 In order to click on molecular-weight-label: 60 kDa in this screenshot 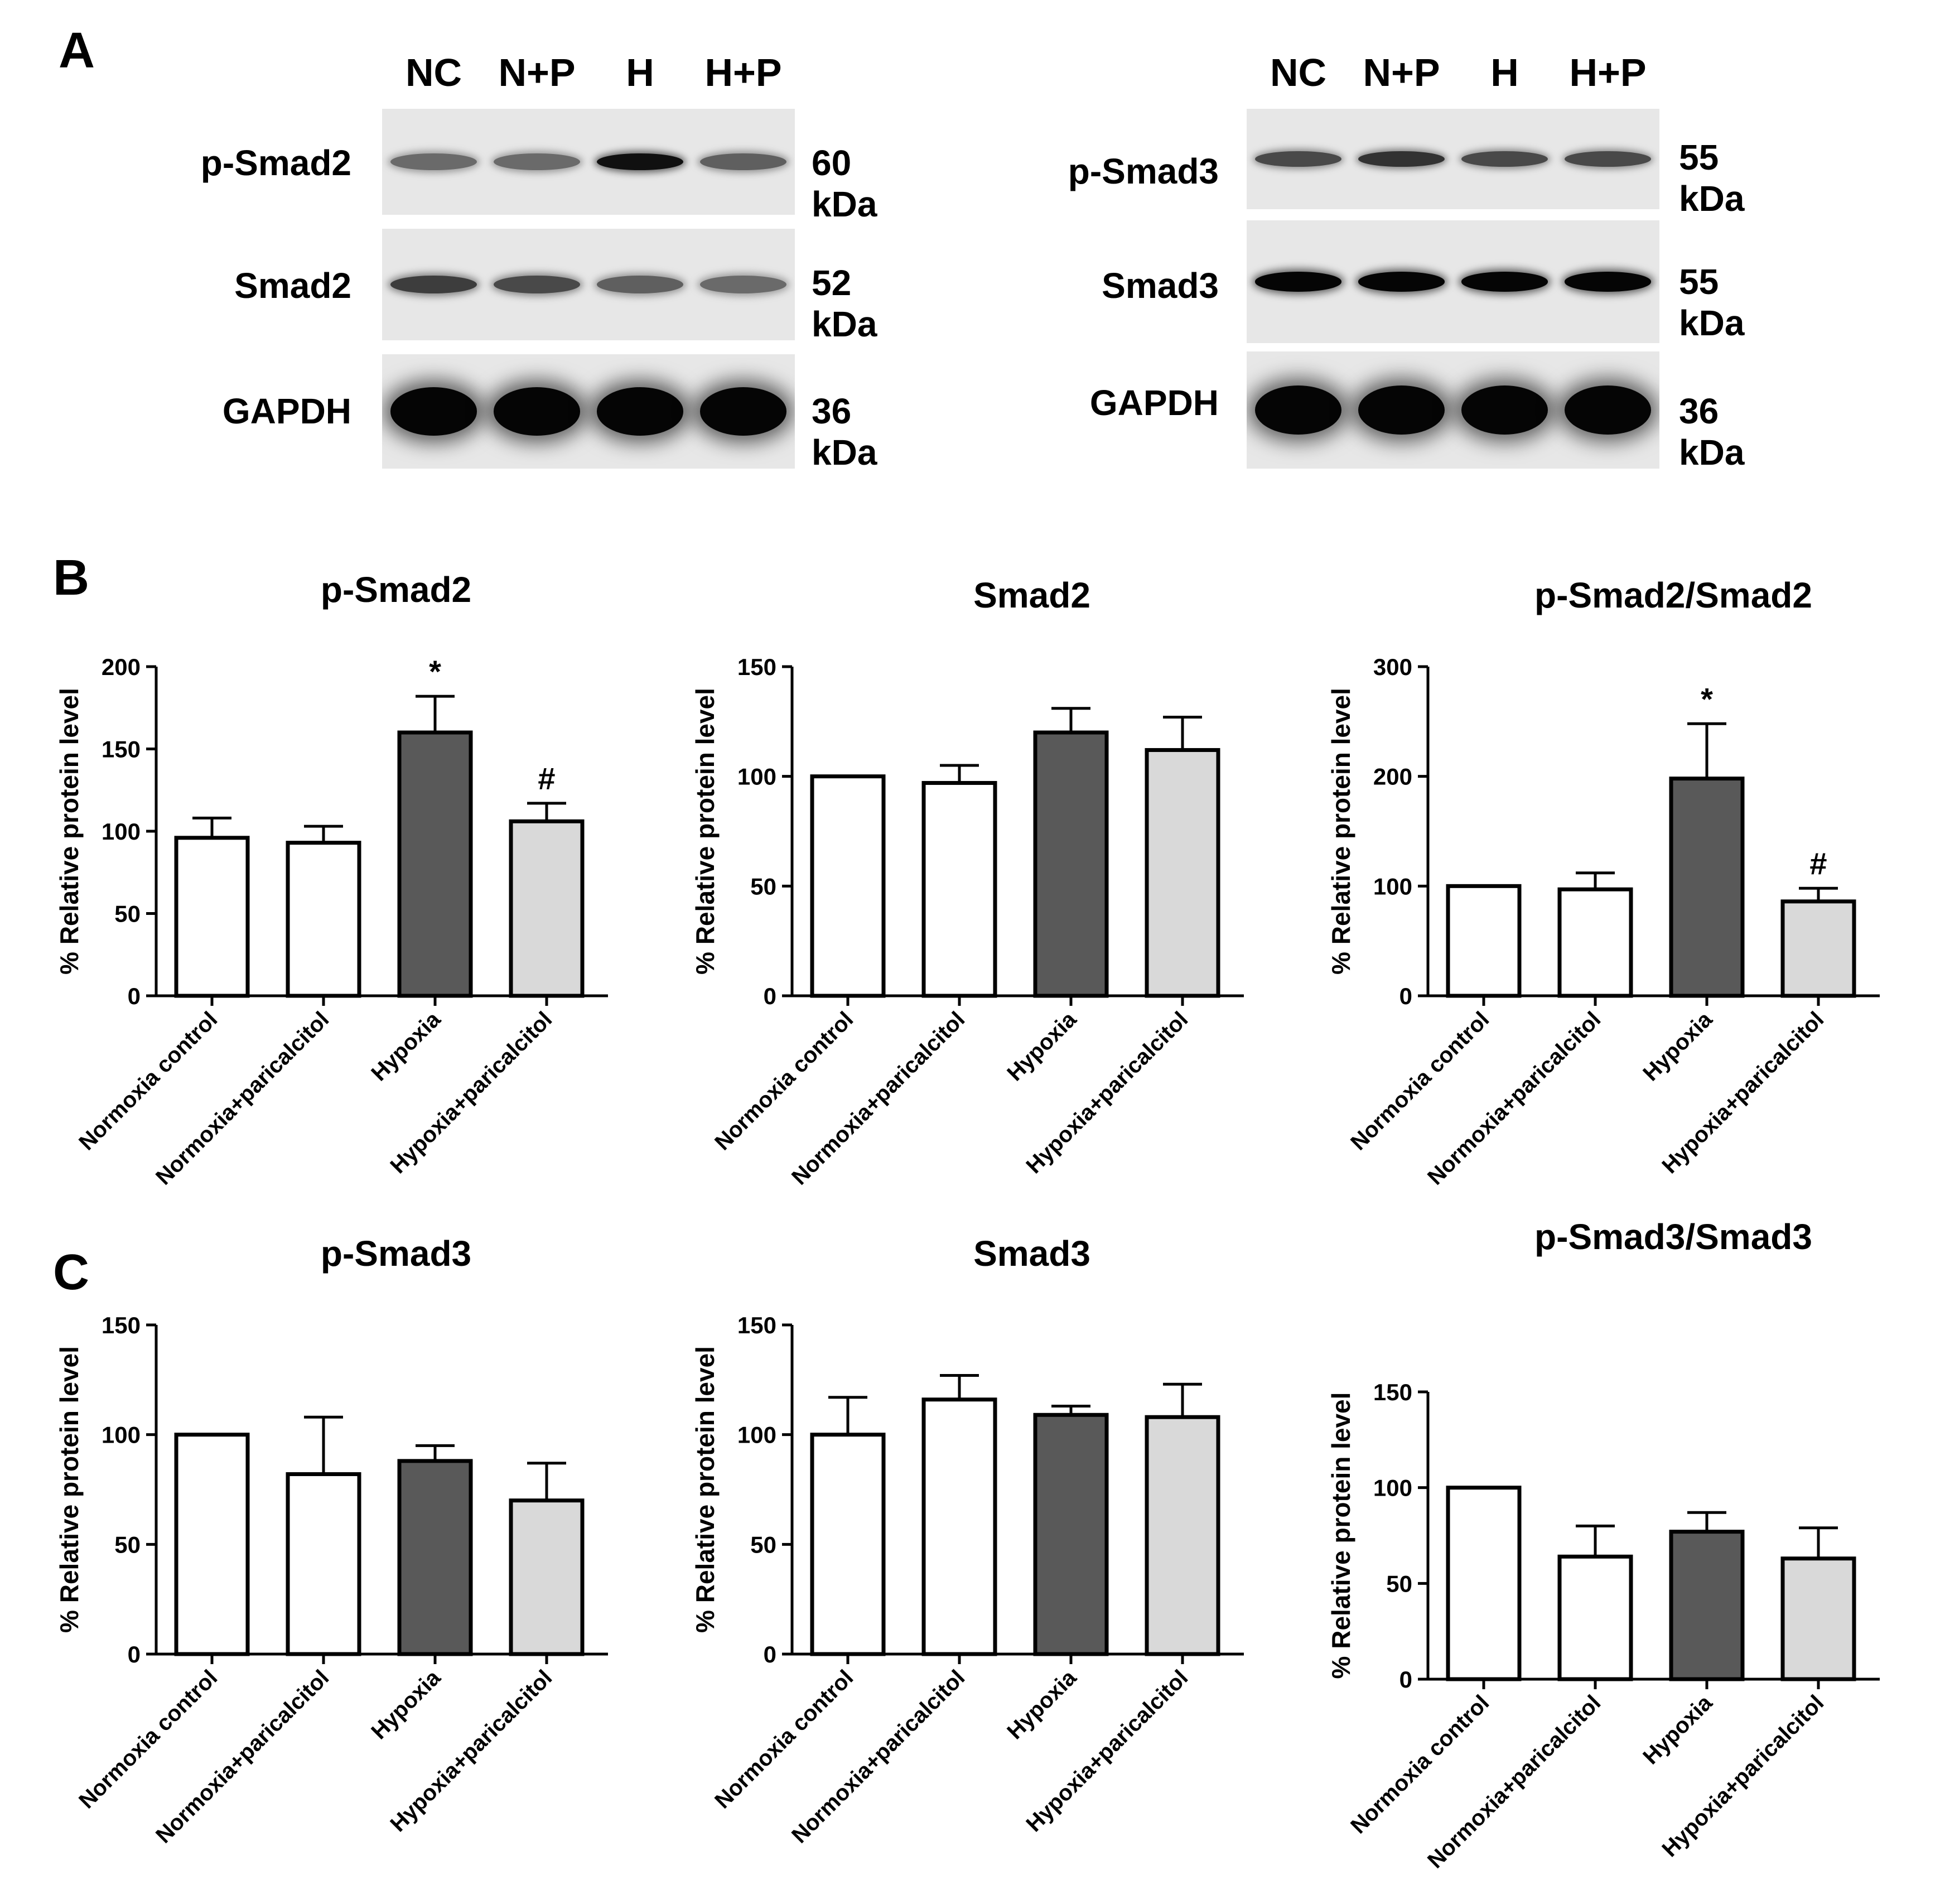, I will do `click(845, 183)`.